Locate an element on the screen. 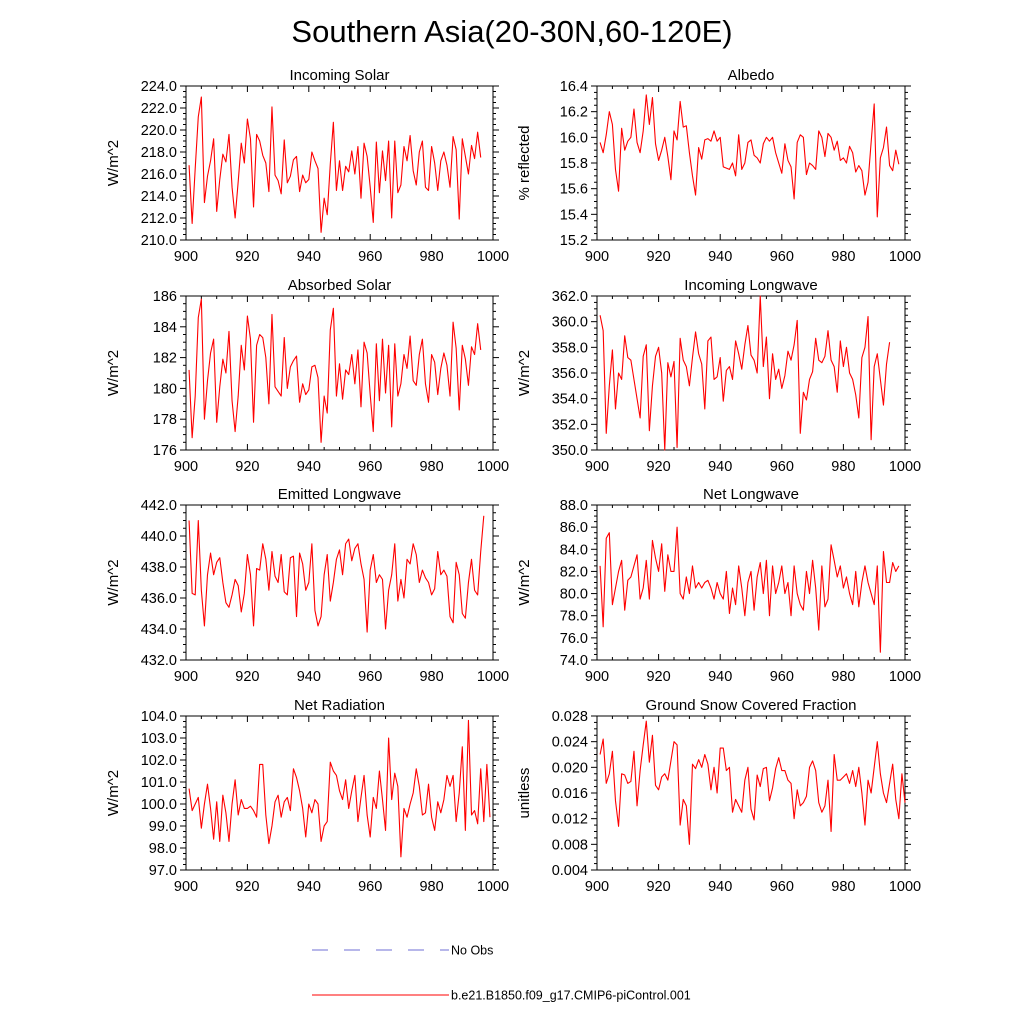  emitted-longwave-y-tick-label: 438.0 is located at coordinates (159, 568).